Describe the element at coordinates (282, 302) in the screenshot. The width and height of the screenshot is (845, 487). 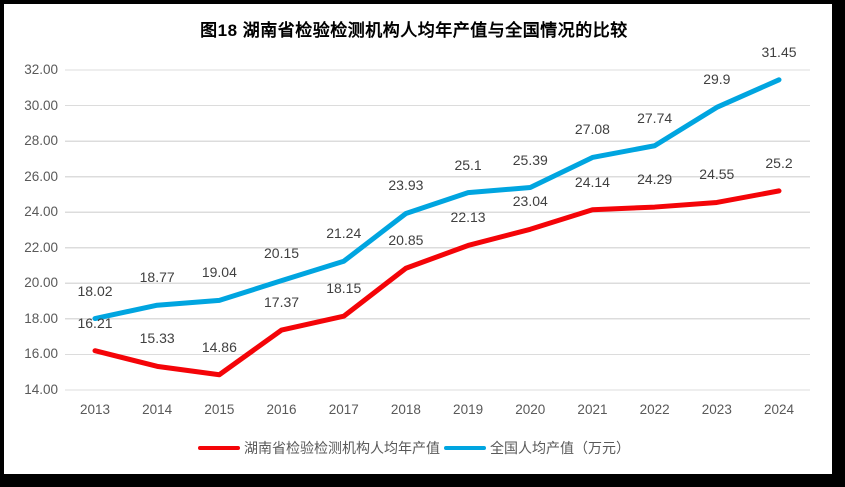
I see `data-label-s0-2016: 17.37` at that location.